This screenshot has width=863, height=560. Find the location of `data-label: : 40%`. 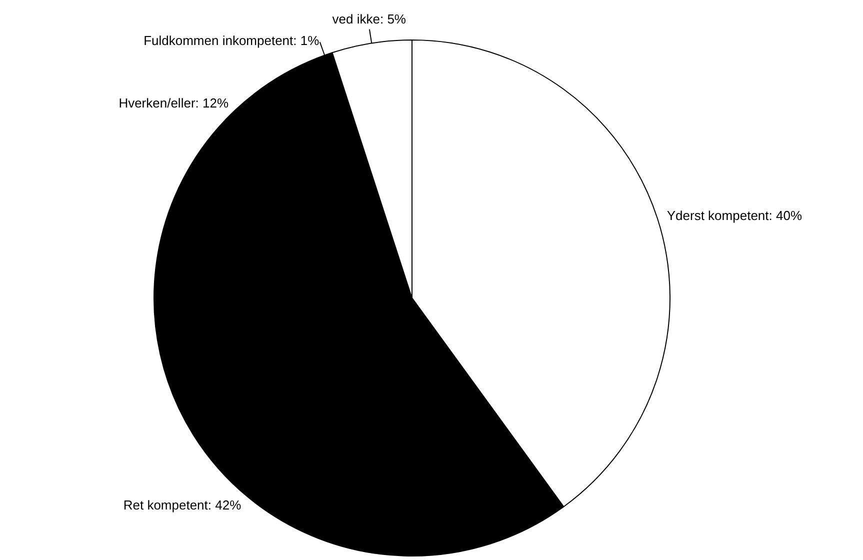

data-label: : 40% is located at coordinates (785, 216).